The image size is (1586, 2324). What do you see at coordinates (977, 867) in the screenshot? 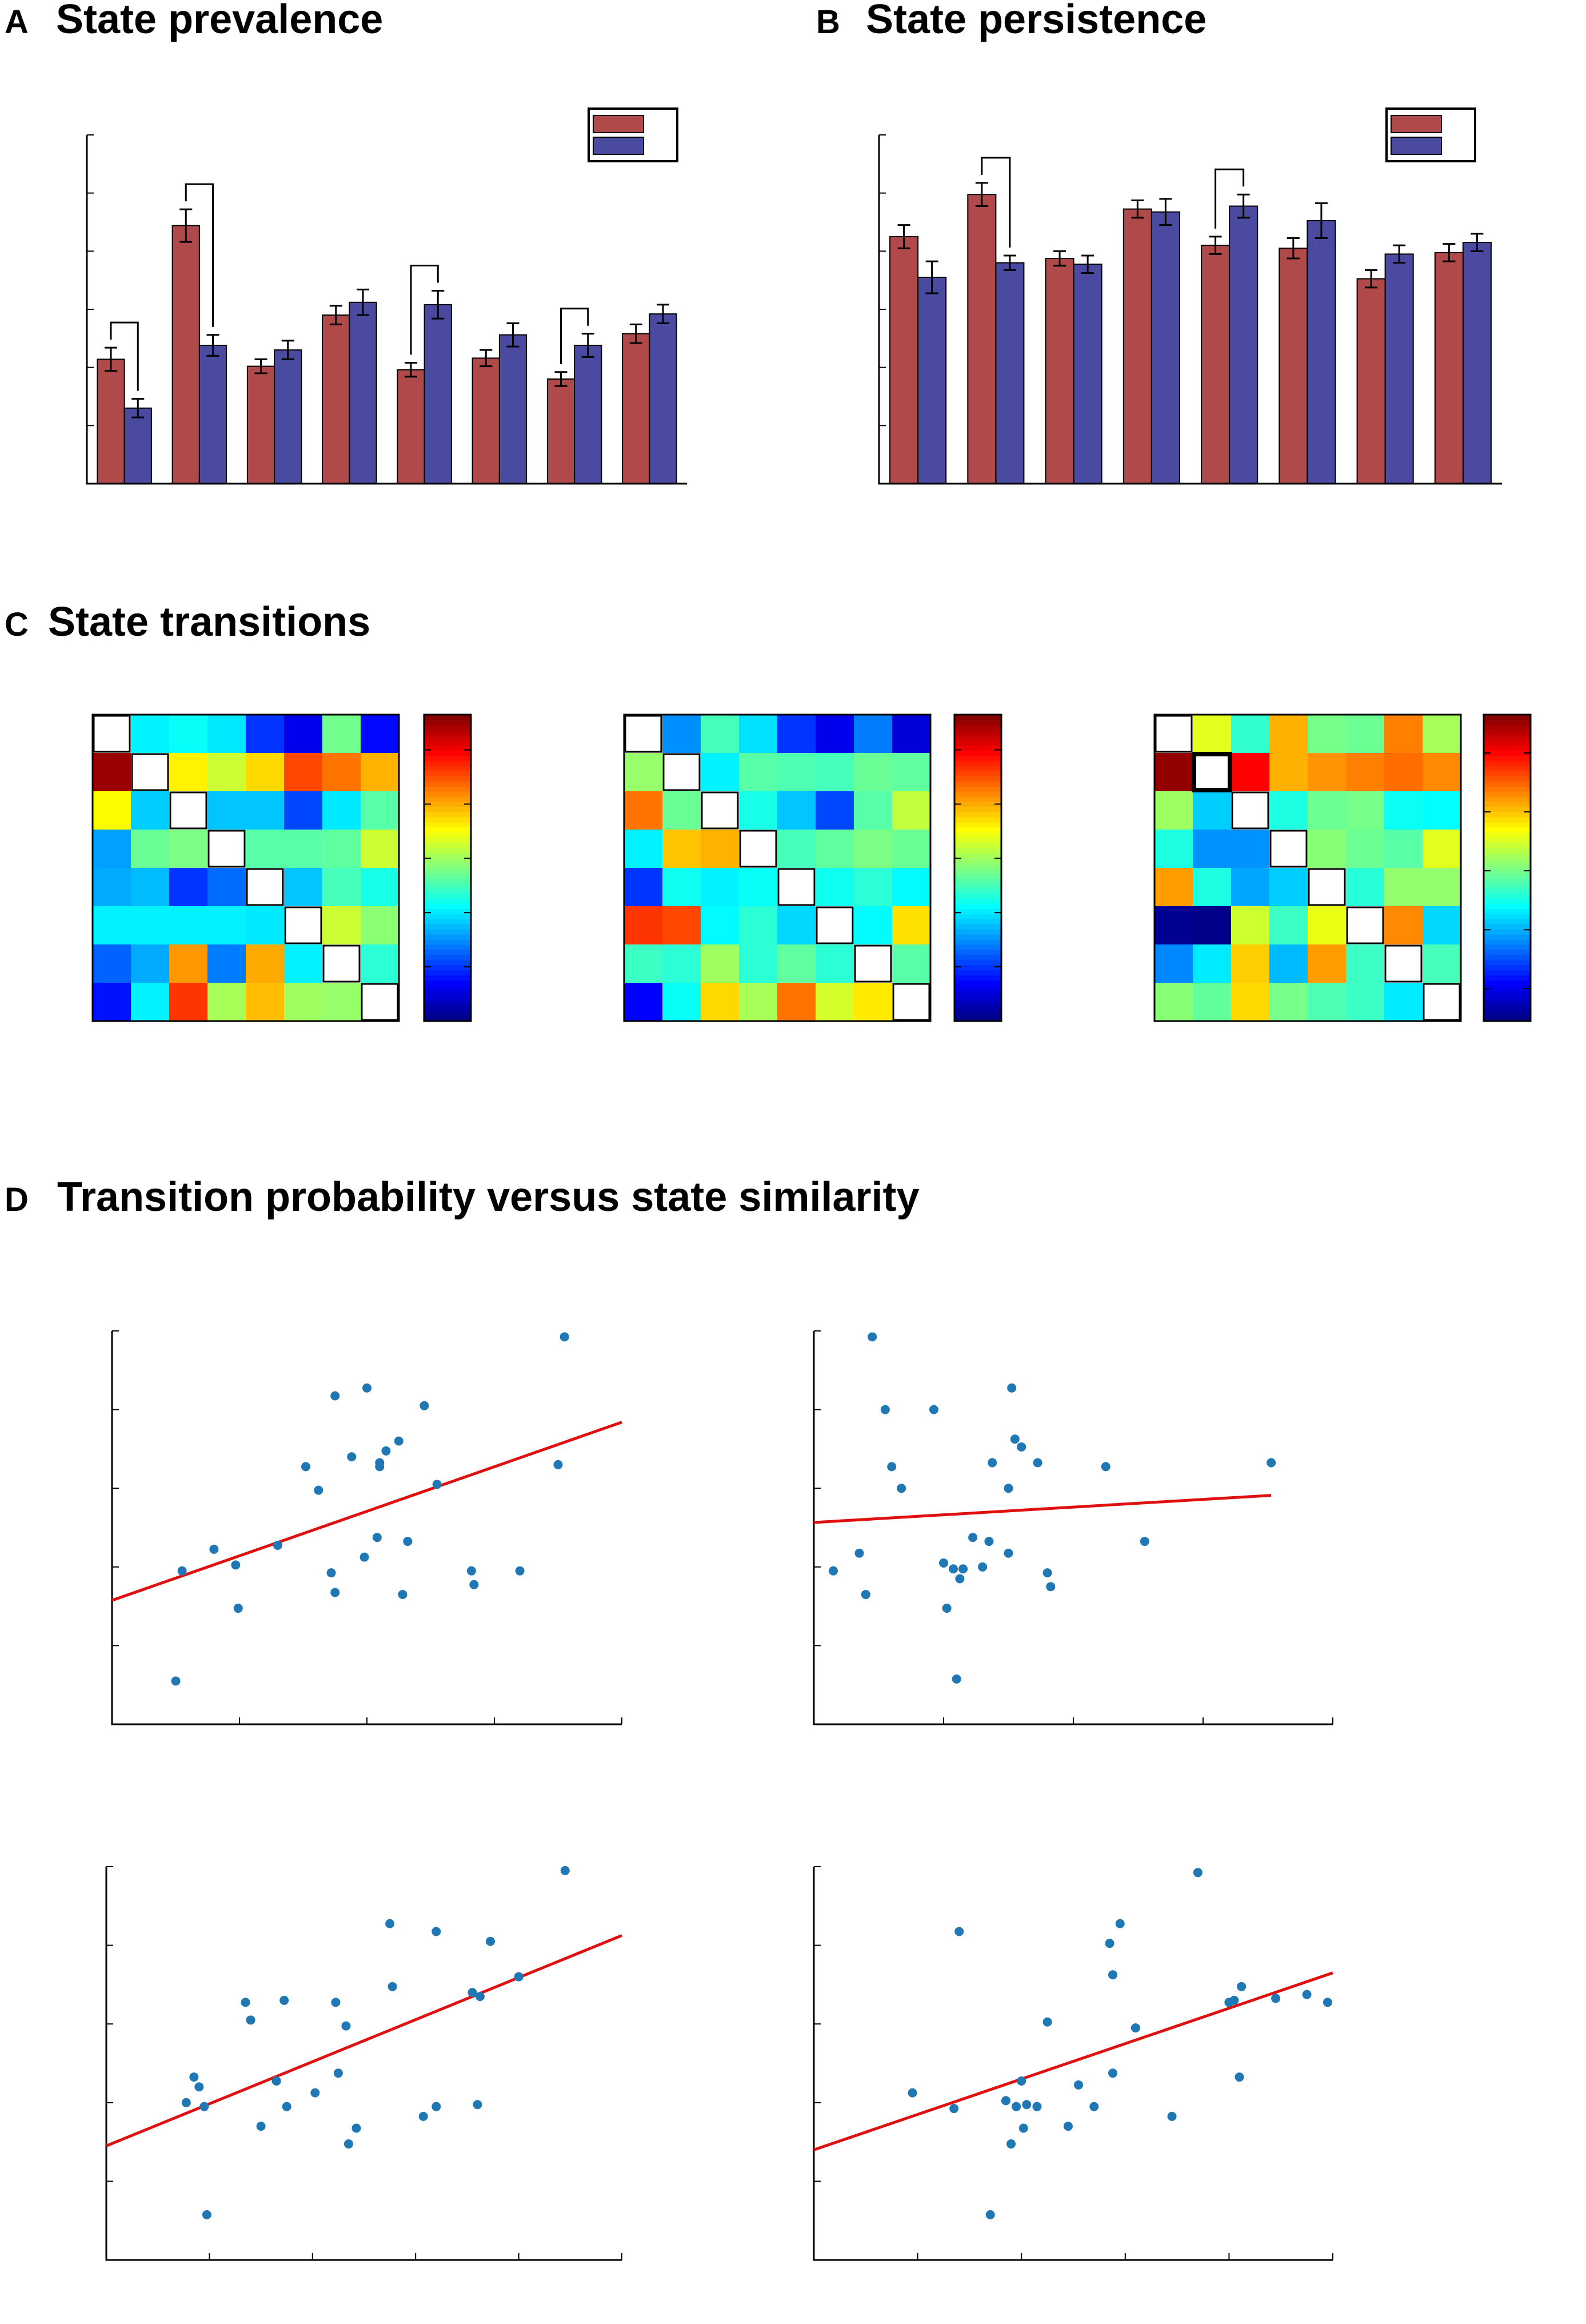
I see `transitions-sz-colorbar` at bounding box center [977, 867].